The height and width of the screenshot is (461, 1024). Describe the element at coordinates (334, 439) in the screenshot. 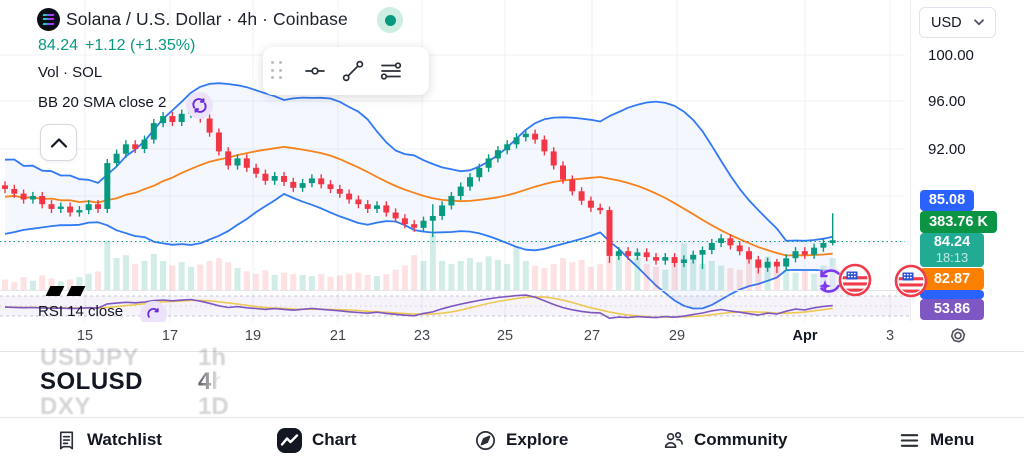

I see `nav-label: Chart` at that location.